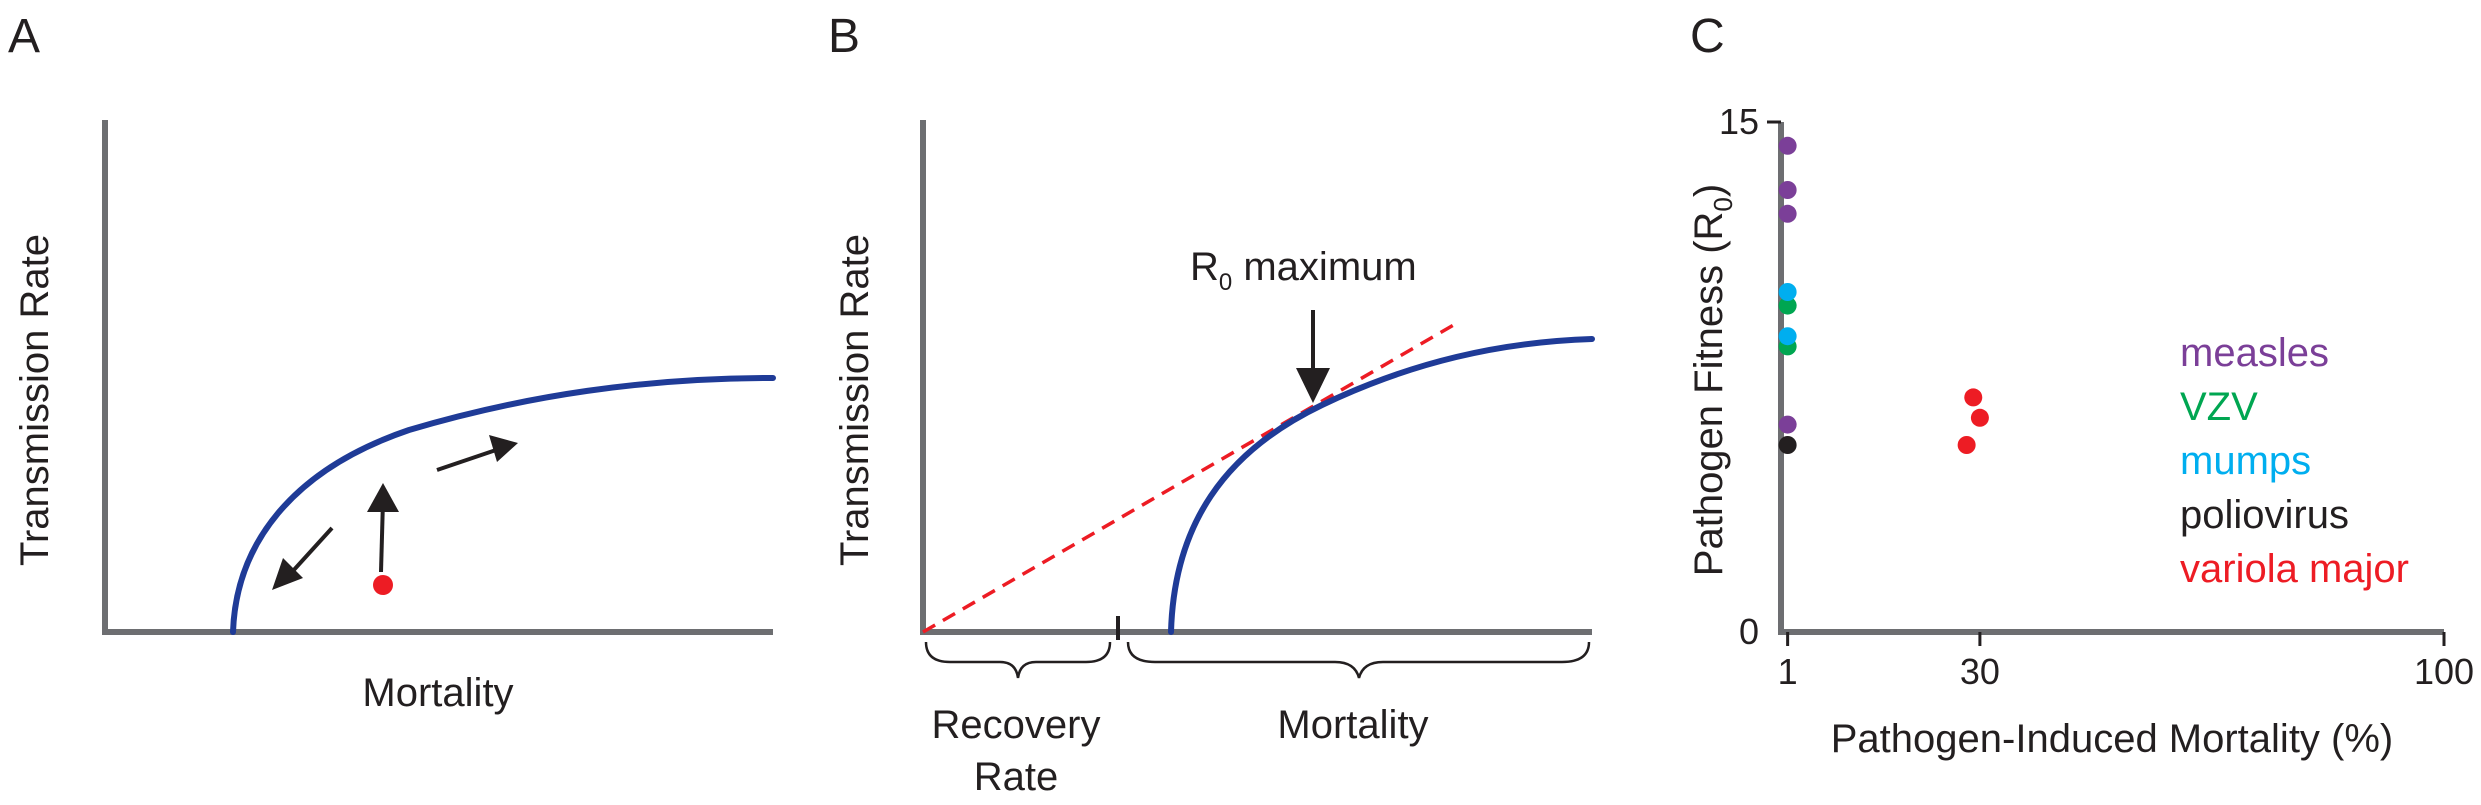 Image resolution: width=2481 pixels, height=805 pixels. Describe the element at coordinates (2245, 461) in the screenshot. I see `legend-entry-mumps: mumps` at that location.